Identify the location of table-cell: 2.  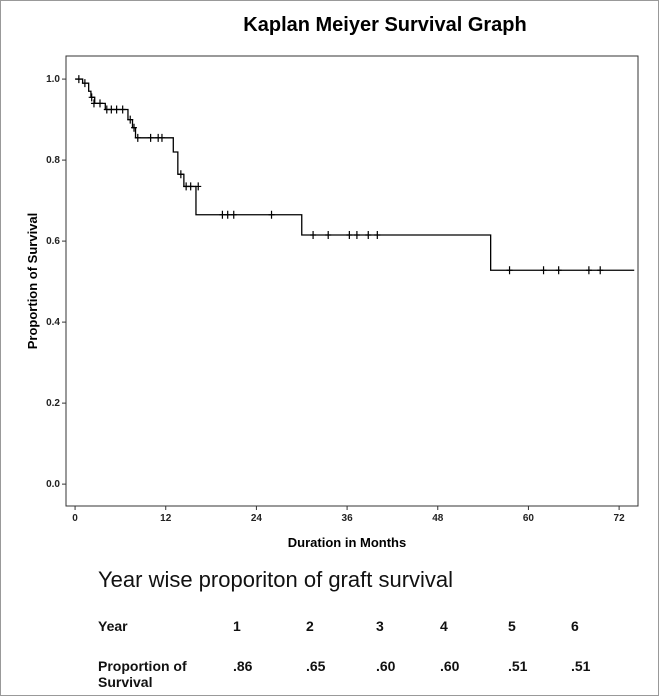
(310, 626).